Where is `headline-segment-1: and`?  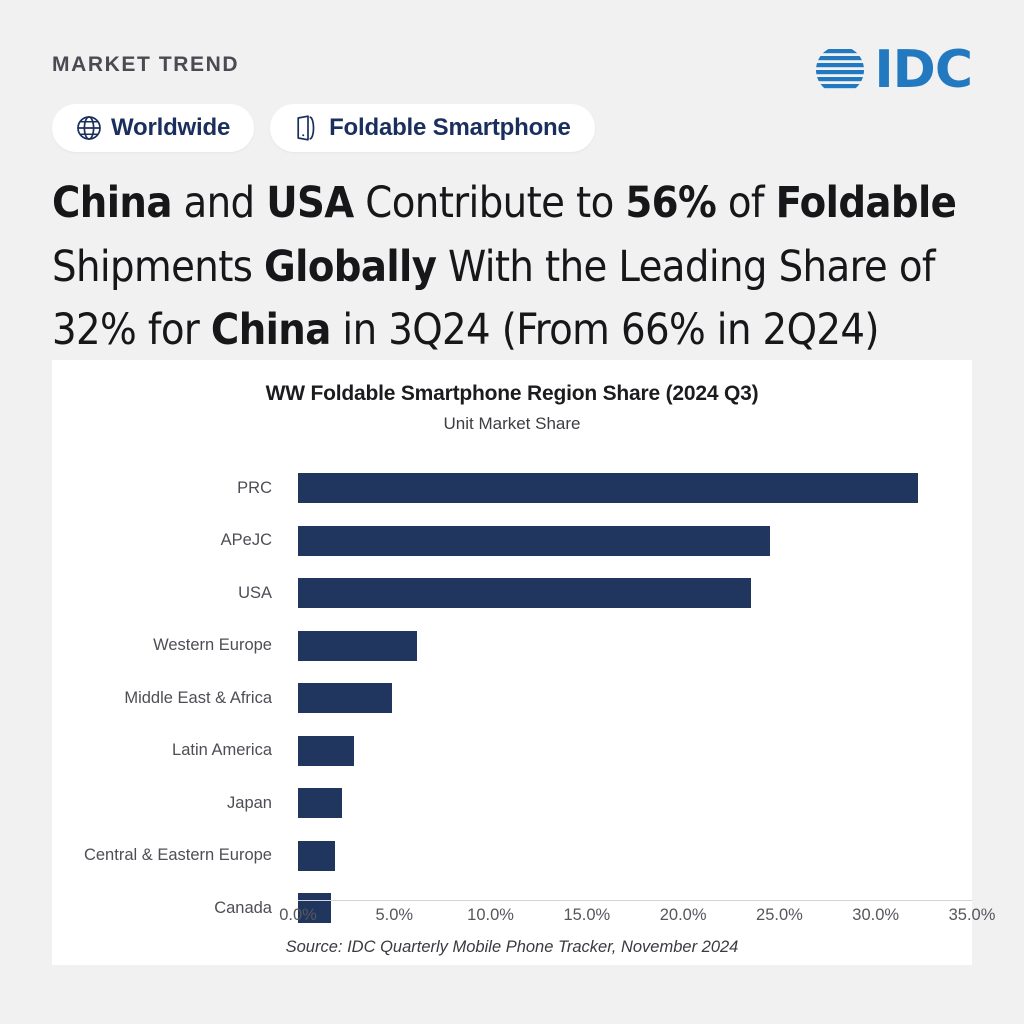 headline-segment-1: and is located at coordinates (219, 203).